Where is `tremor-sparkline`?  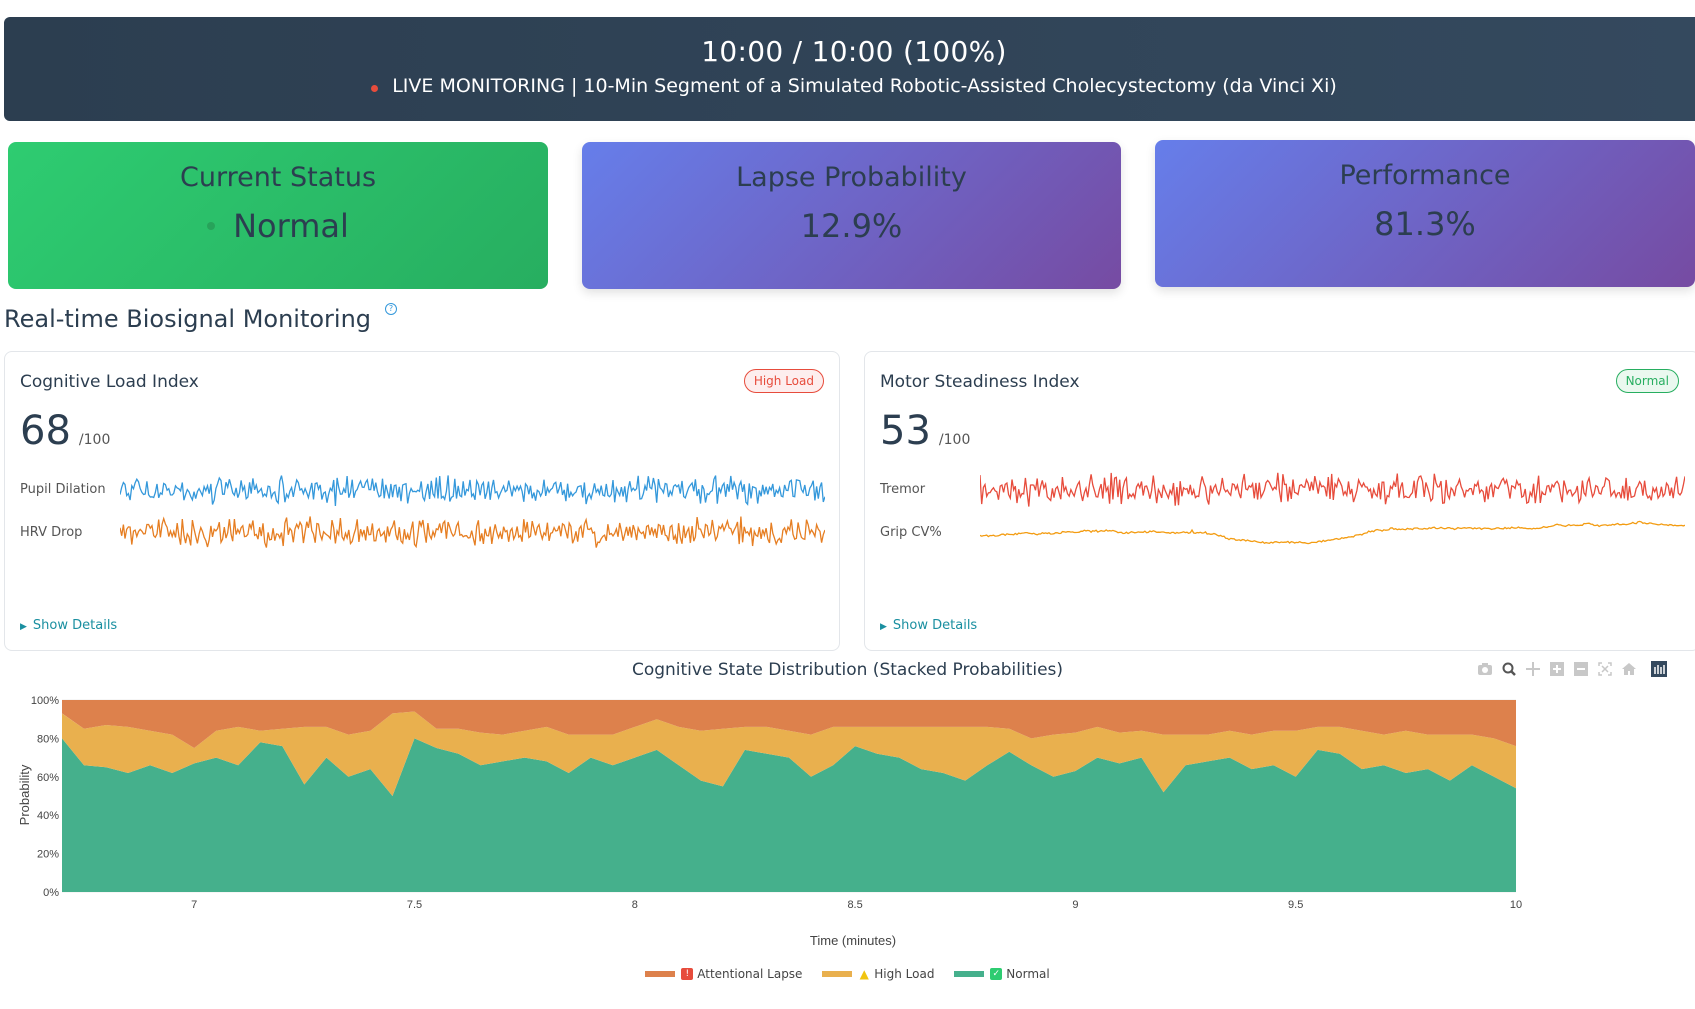
tremor-sparkline is located at coordinates (1332, 489).